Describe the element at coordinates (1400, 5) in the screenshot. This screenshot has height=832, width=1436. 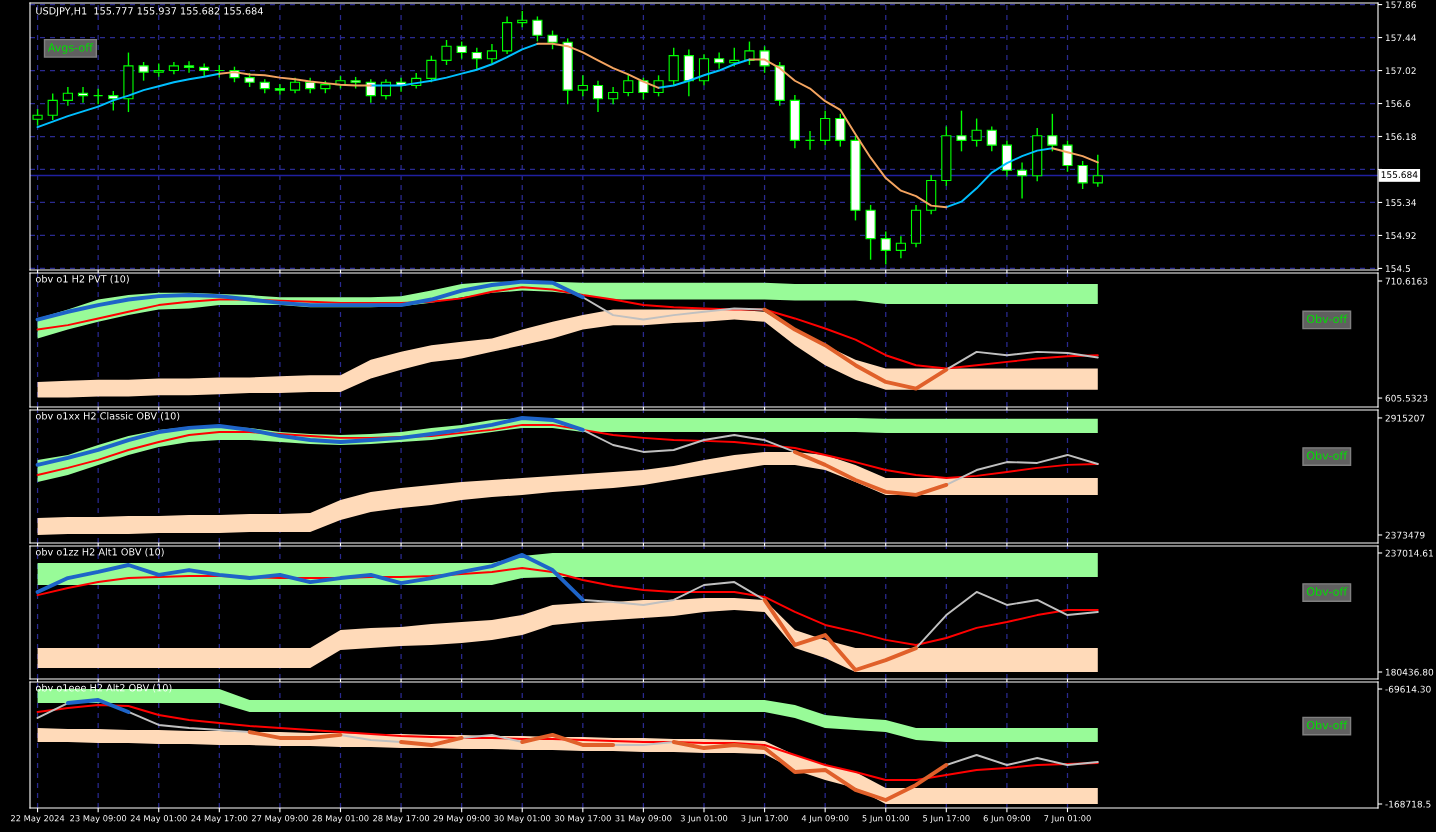
I see `y-tick-label: 157.86` at that location.